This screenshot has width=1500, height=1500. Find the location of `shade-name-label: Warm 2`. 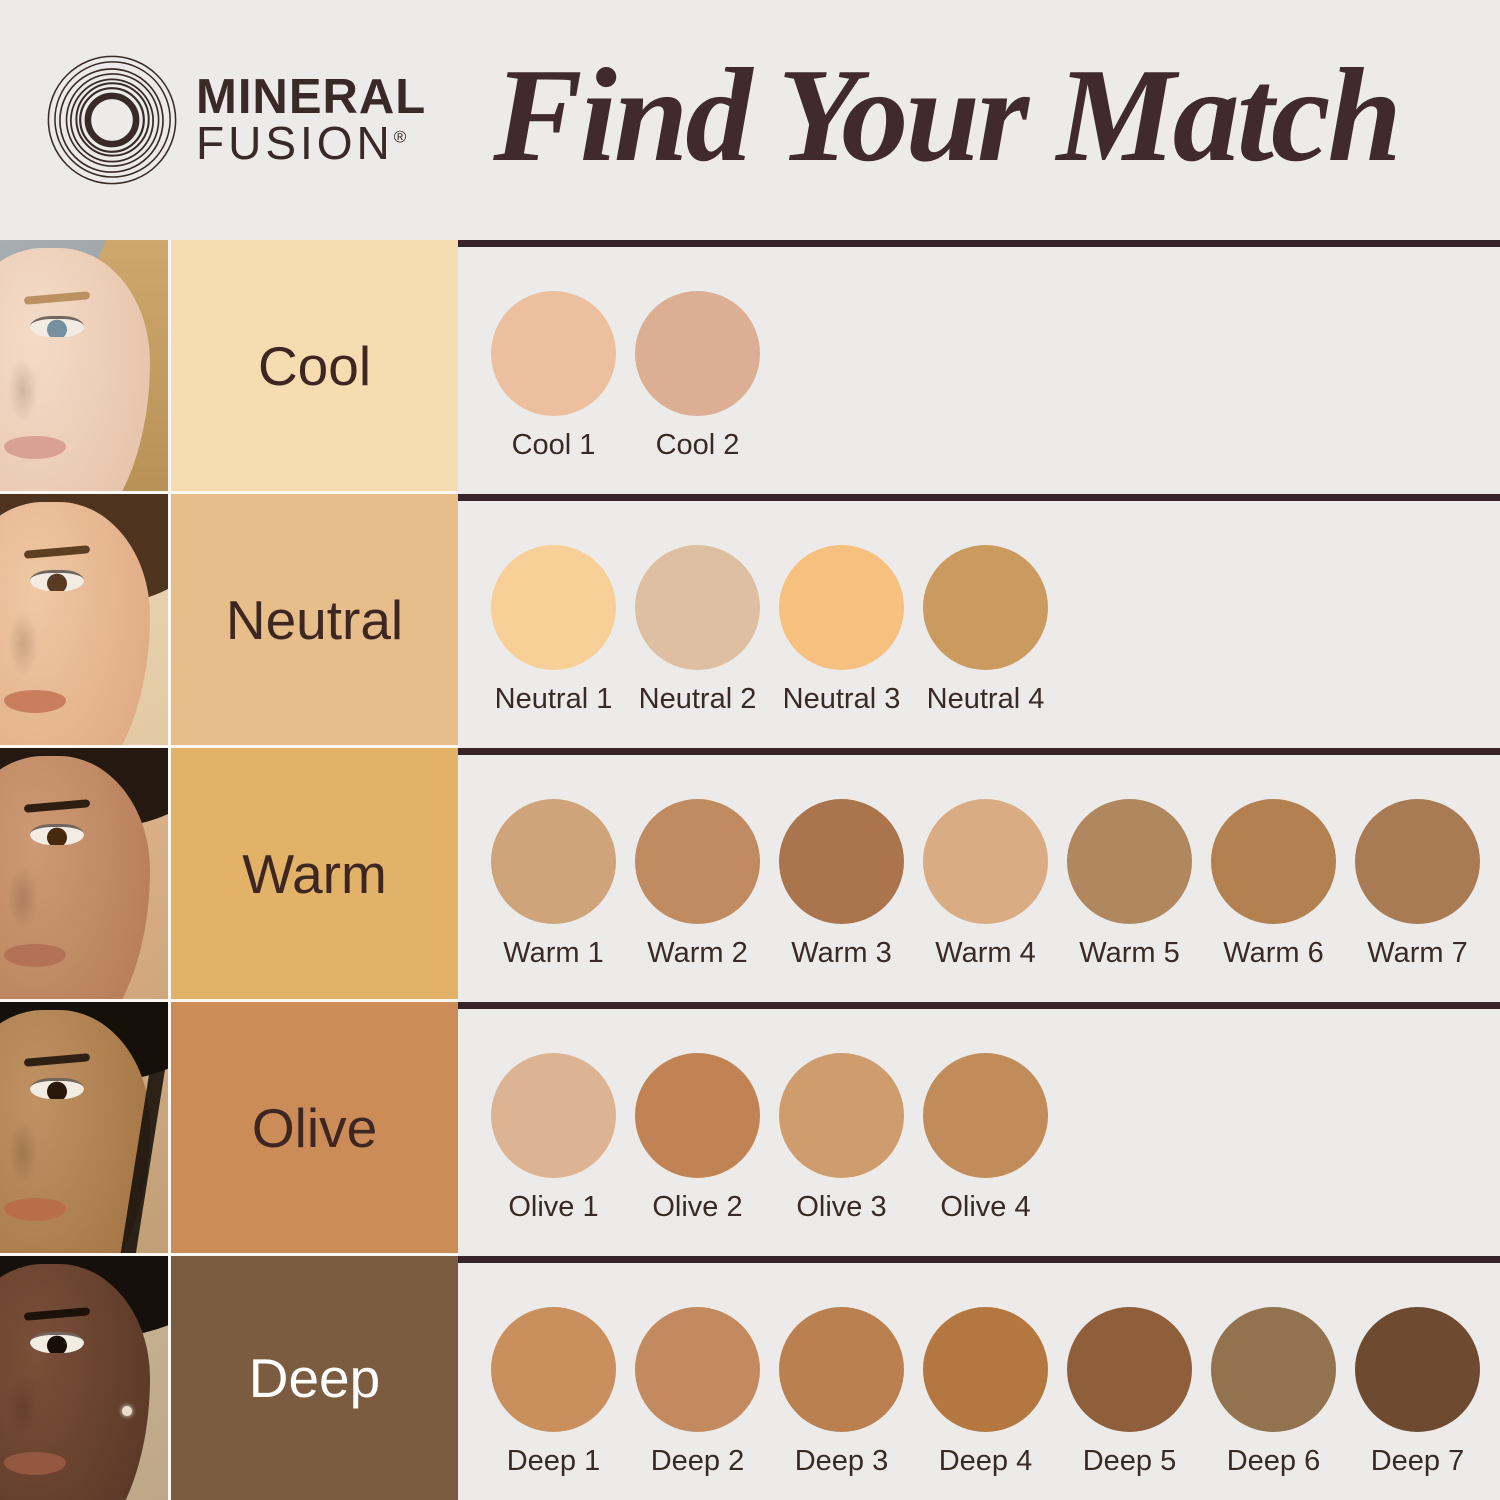

shade-name-label: Warm 2 is located at coordinates (697, 953).